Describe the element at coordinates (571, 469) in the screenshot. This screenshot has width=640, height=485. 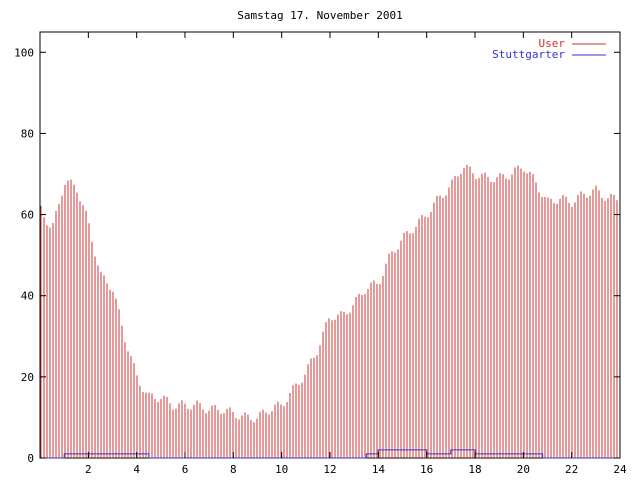
I see `x-tick-label: 22` at that location.